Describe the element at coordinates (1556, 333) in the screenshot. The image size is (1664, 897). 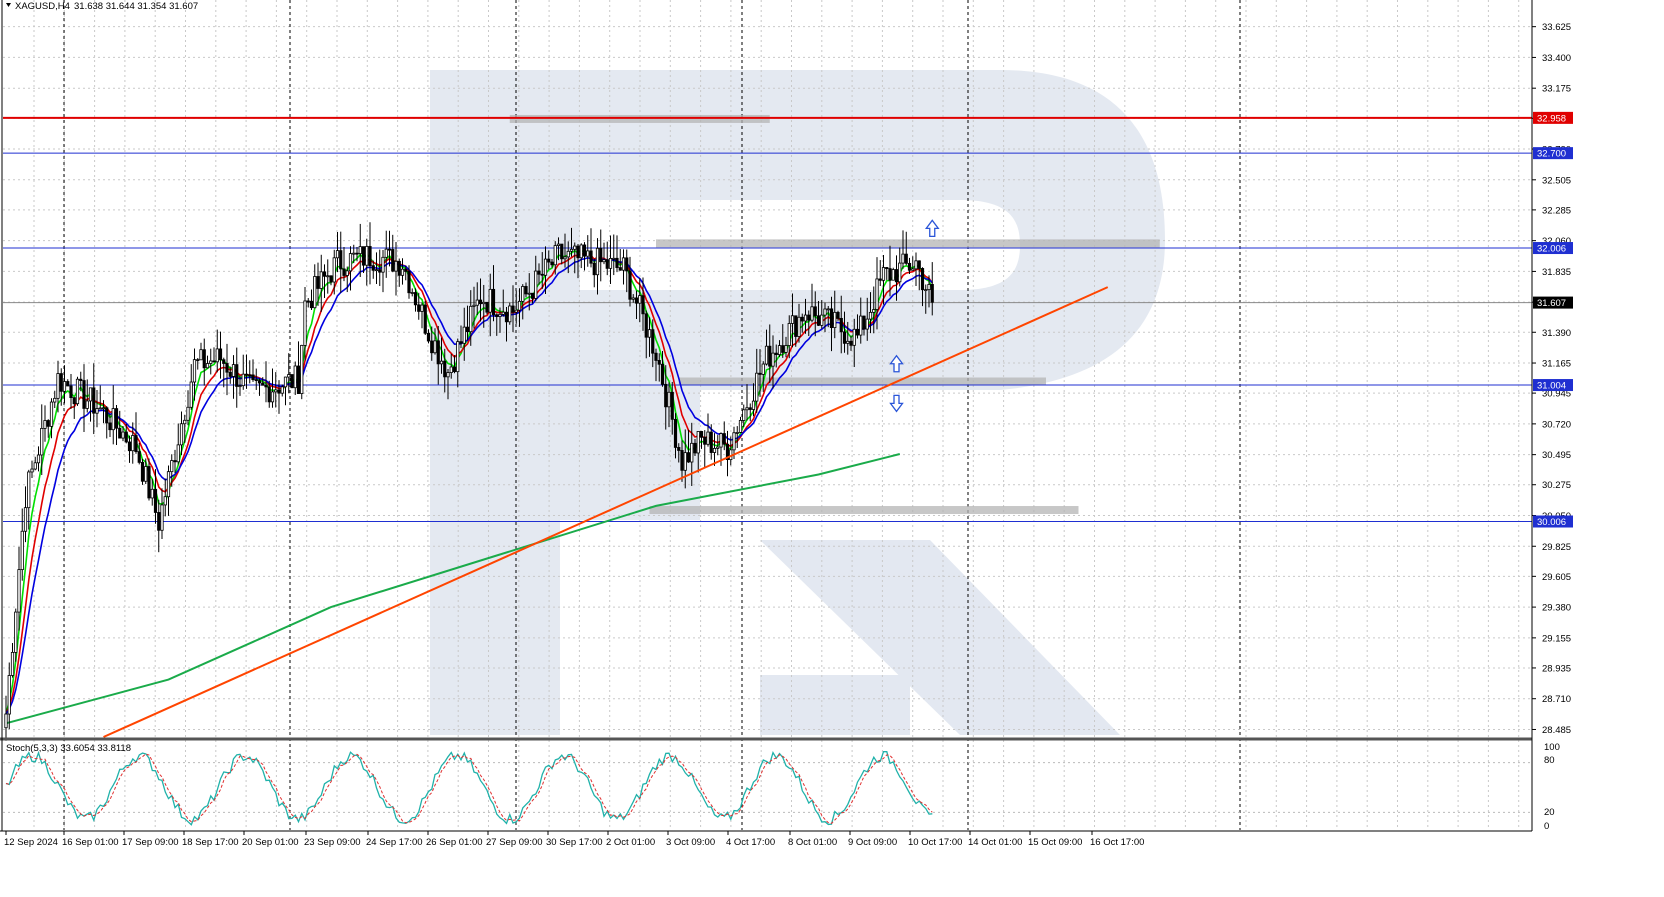
I see `price-tick-label: 31.390` at that location.